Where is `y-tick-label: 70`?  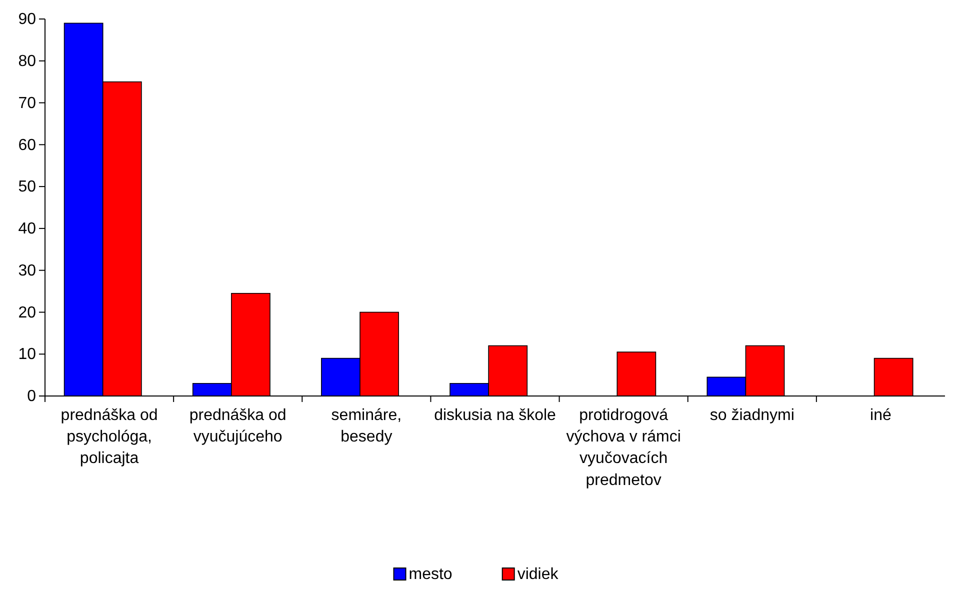
y-tick-label: 70 is located at coordinates (27, 103).